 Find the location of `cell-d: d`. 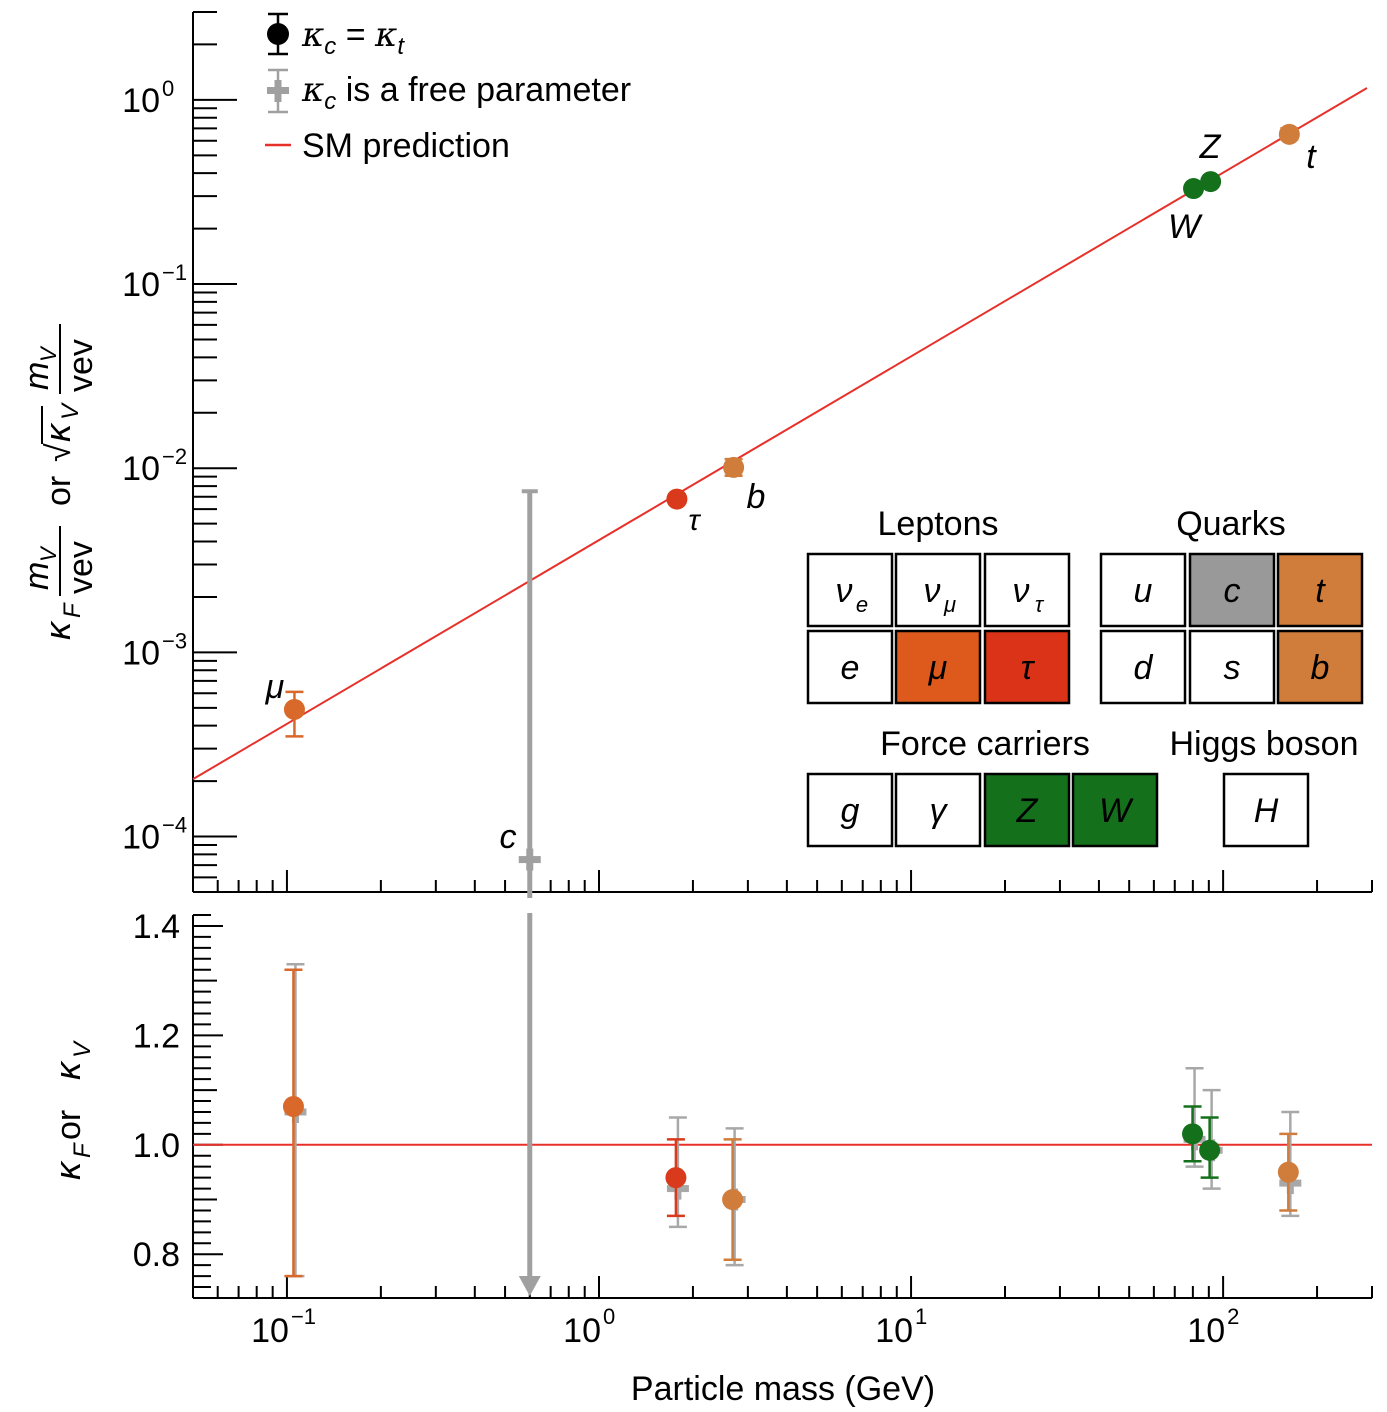

cell-d: d is located at coordinates (1143, 667).